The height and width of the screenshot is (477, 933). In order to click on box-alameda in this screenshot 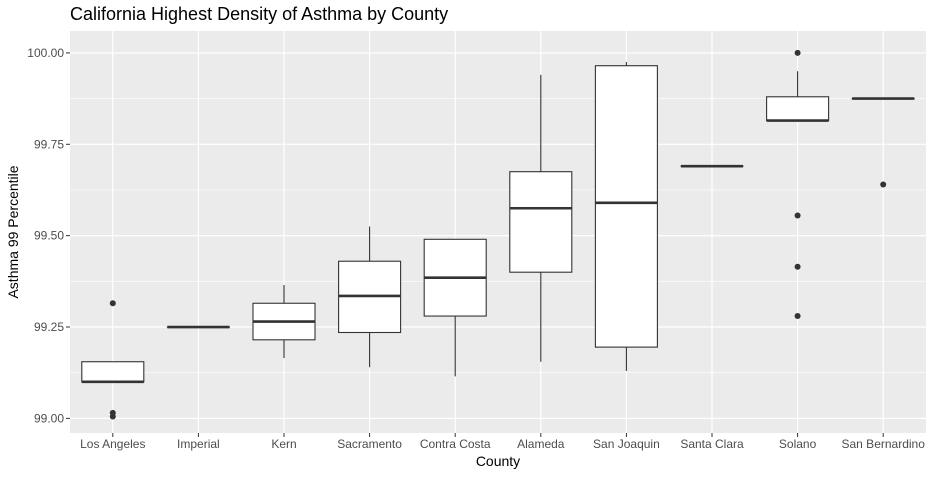, I will do `click(541, 218)`.